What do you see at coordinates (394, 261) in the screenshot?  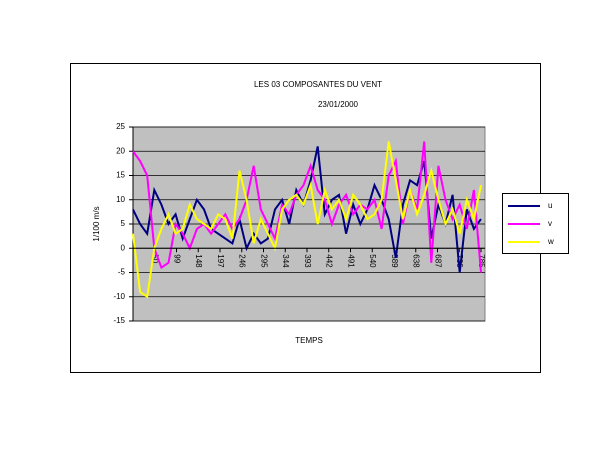 I see `x-tick-label: 589` at bounding box center [394, 261].